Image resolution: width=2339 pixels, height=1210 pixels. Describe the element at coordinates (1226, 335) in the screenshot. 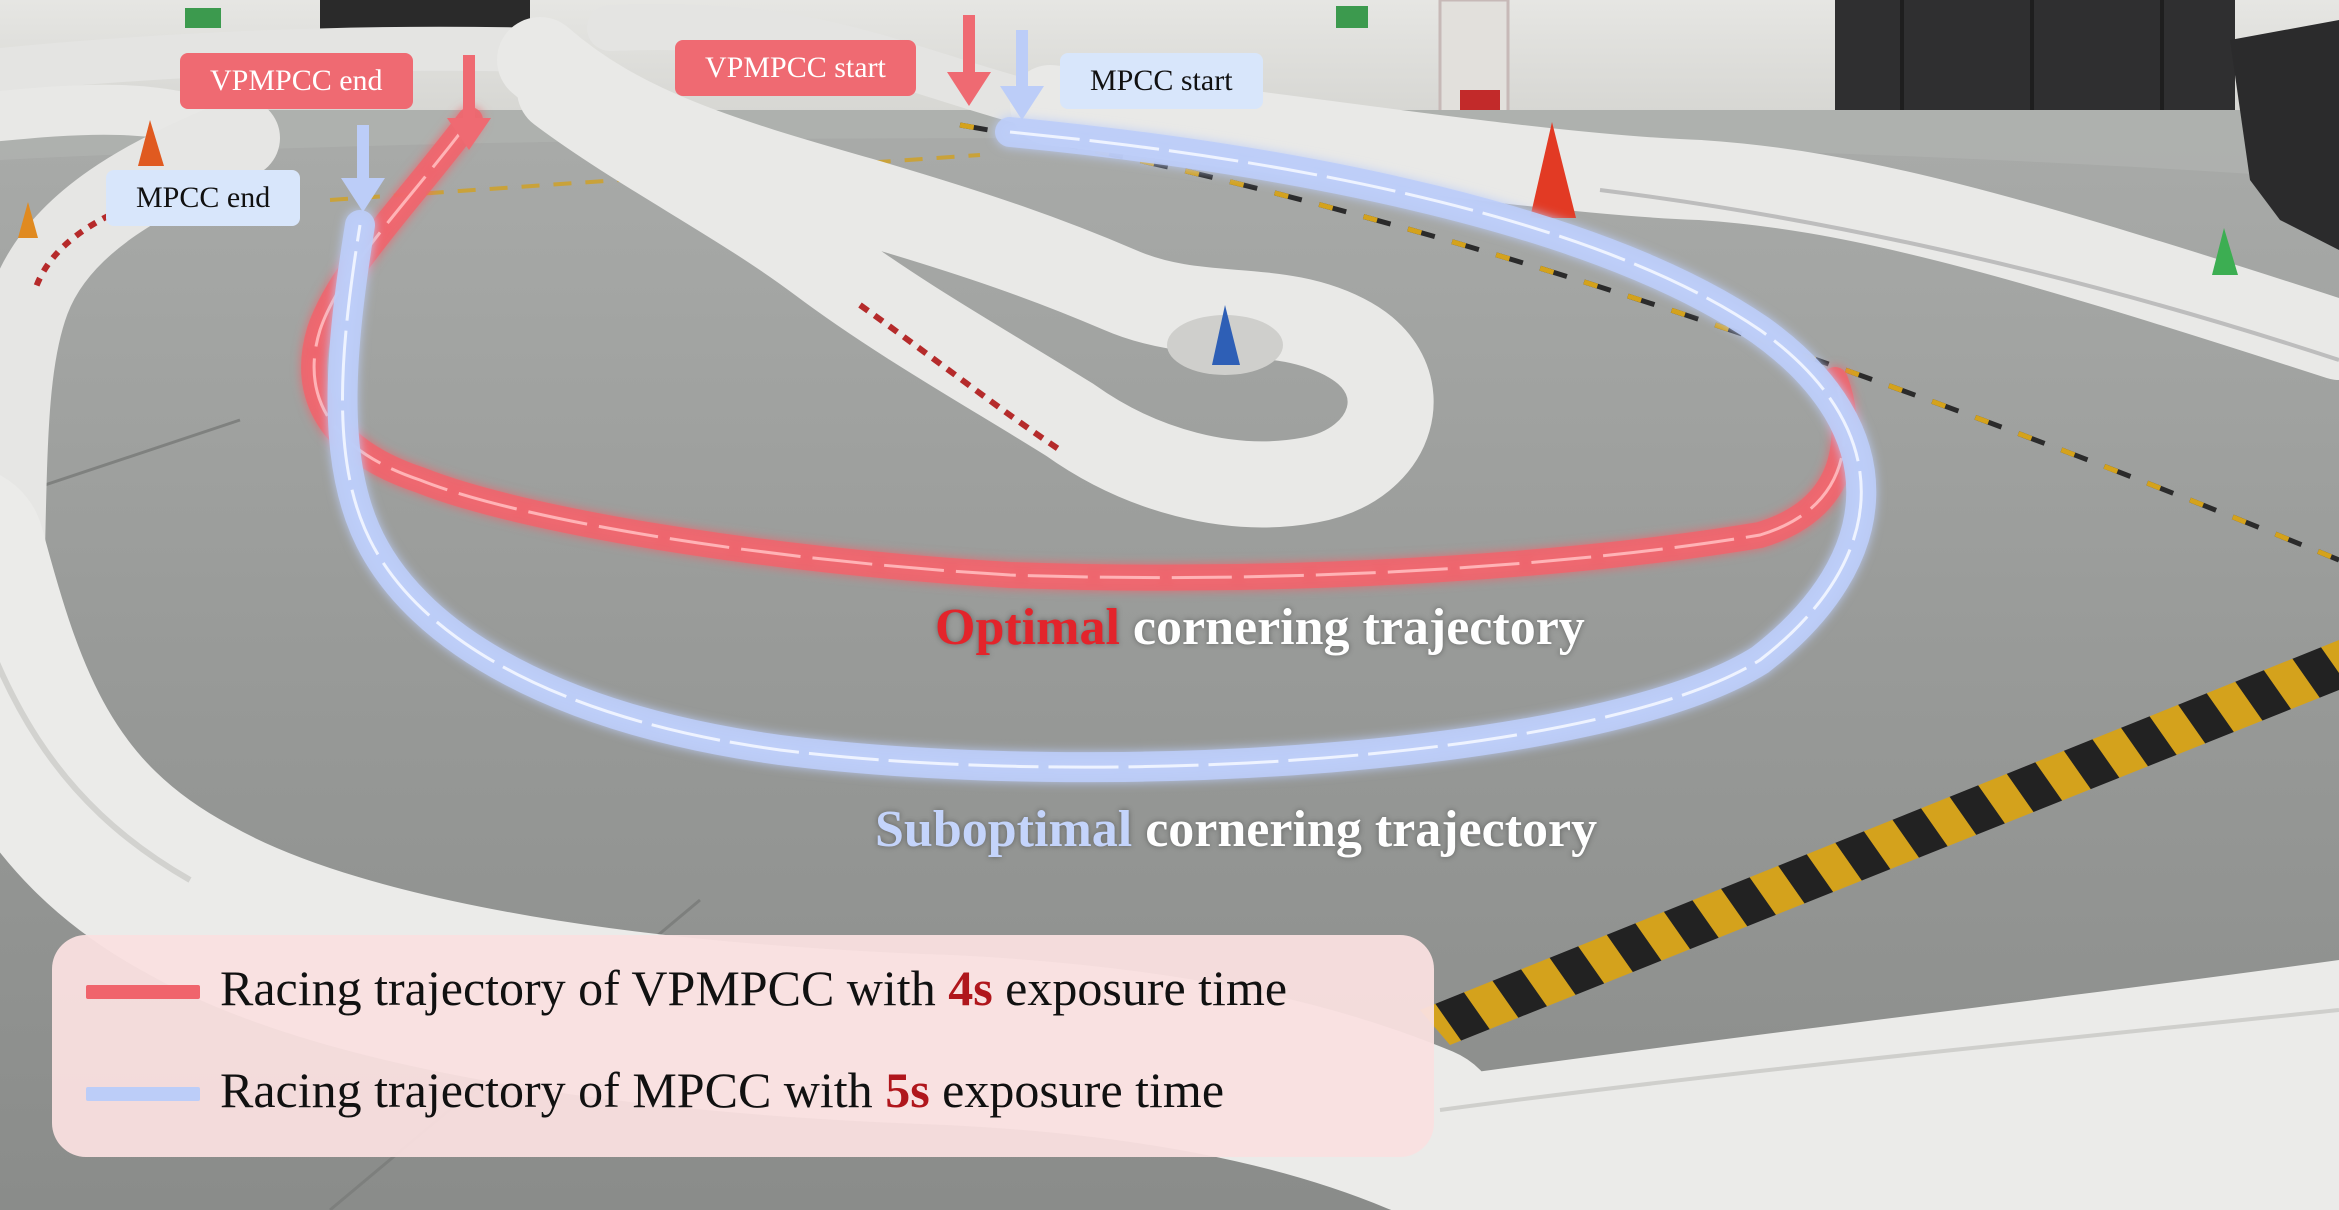

I see `blue-cone` at that location.